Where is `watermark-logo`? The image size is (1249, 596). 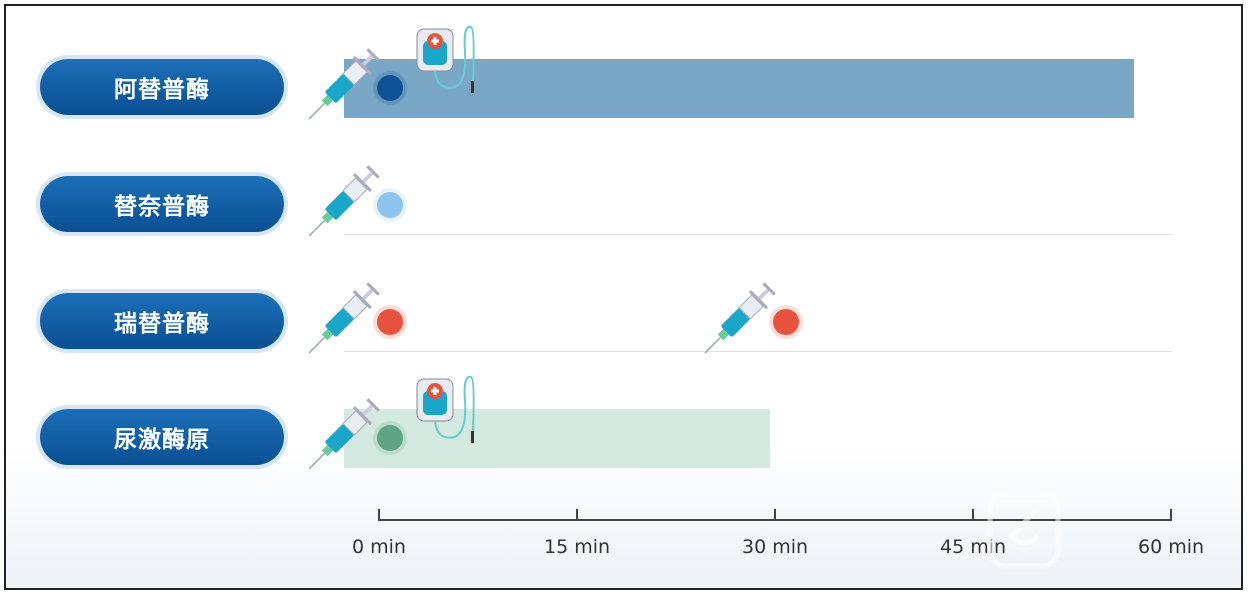 watermark-logo is located at coordinates (1101, 532).